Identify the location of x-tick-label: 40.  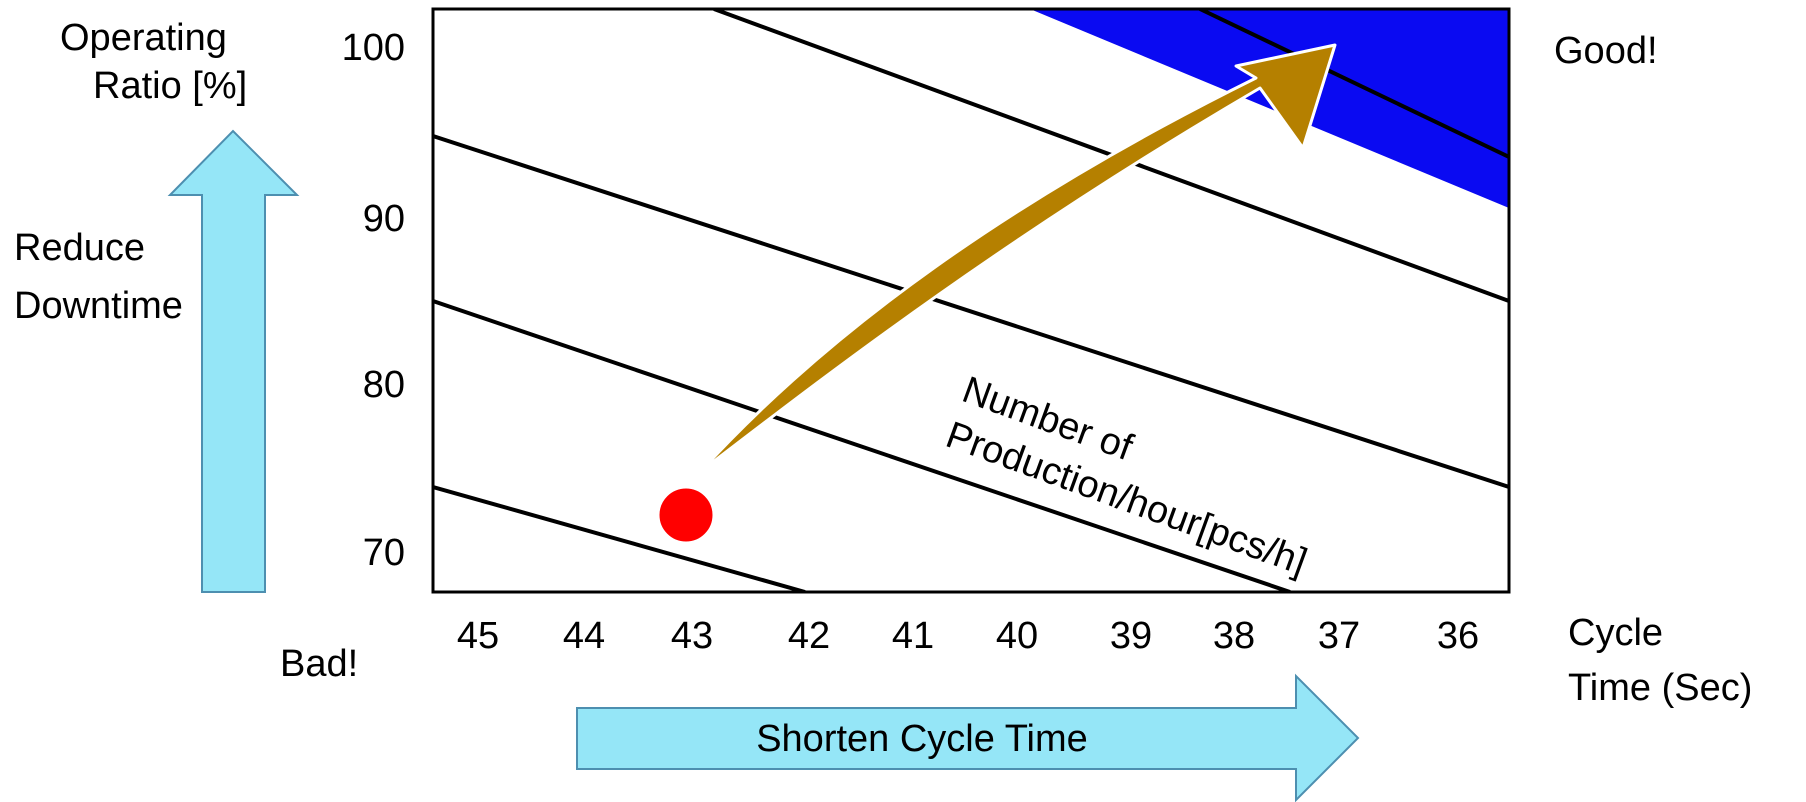
(1017, 636).